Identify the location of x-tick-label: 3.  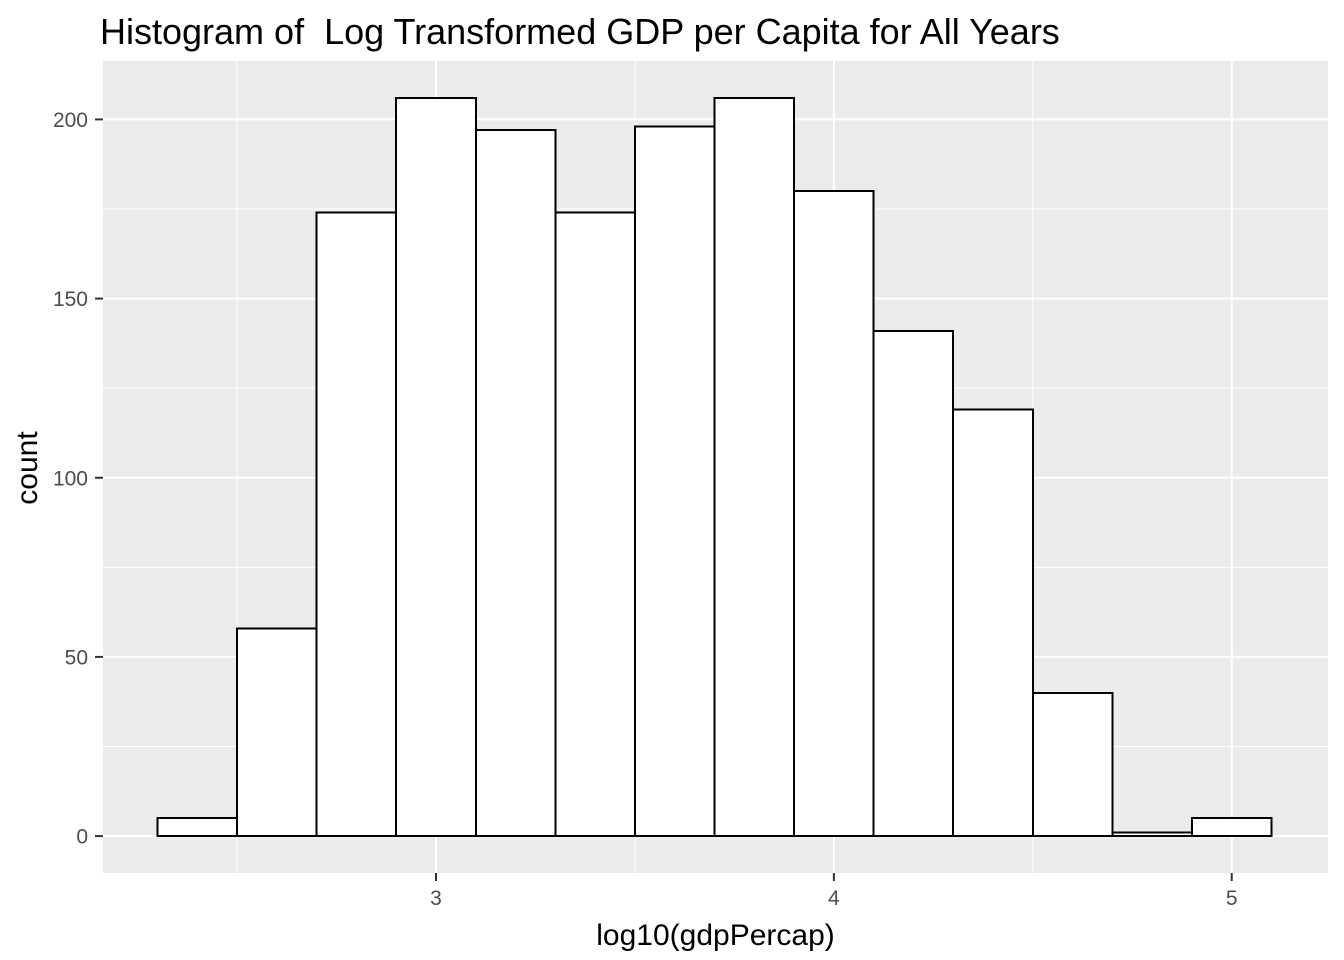
(436, 898).